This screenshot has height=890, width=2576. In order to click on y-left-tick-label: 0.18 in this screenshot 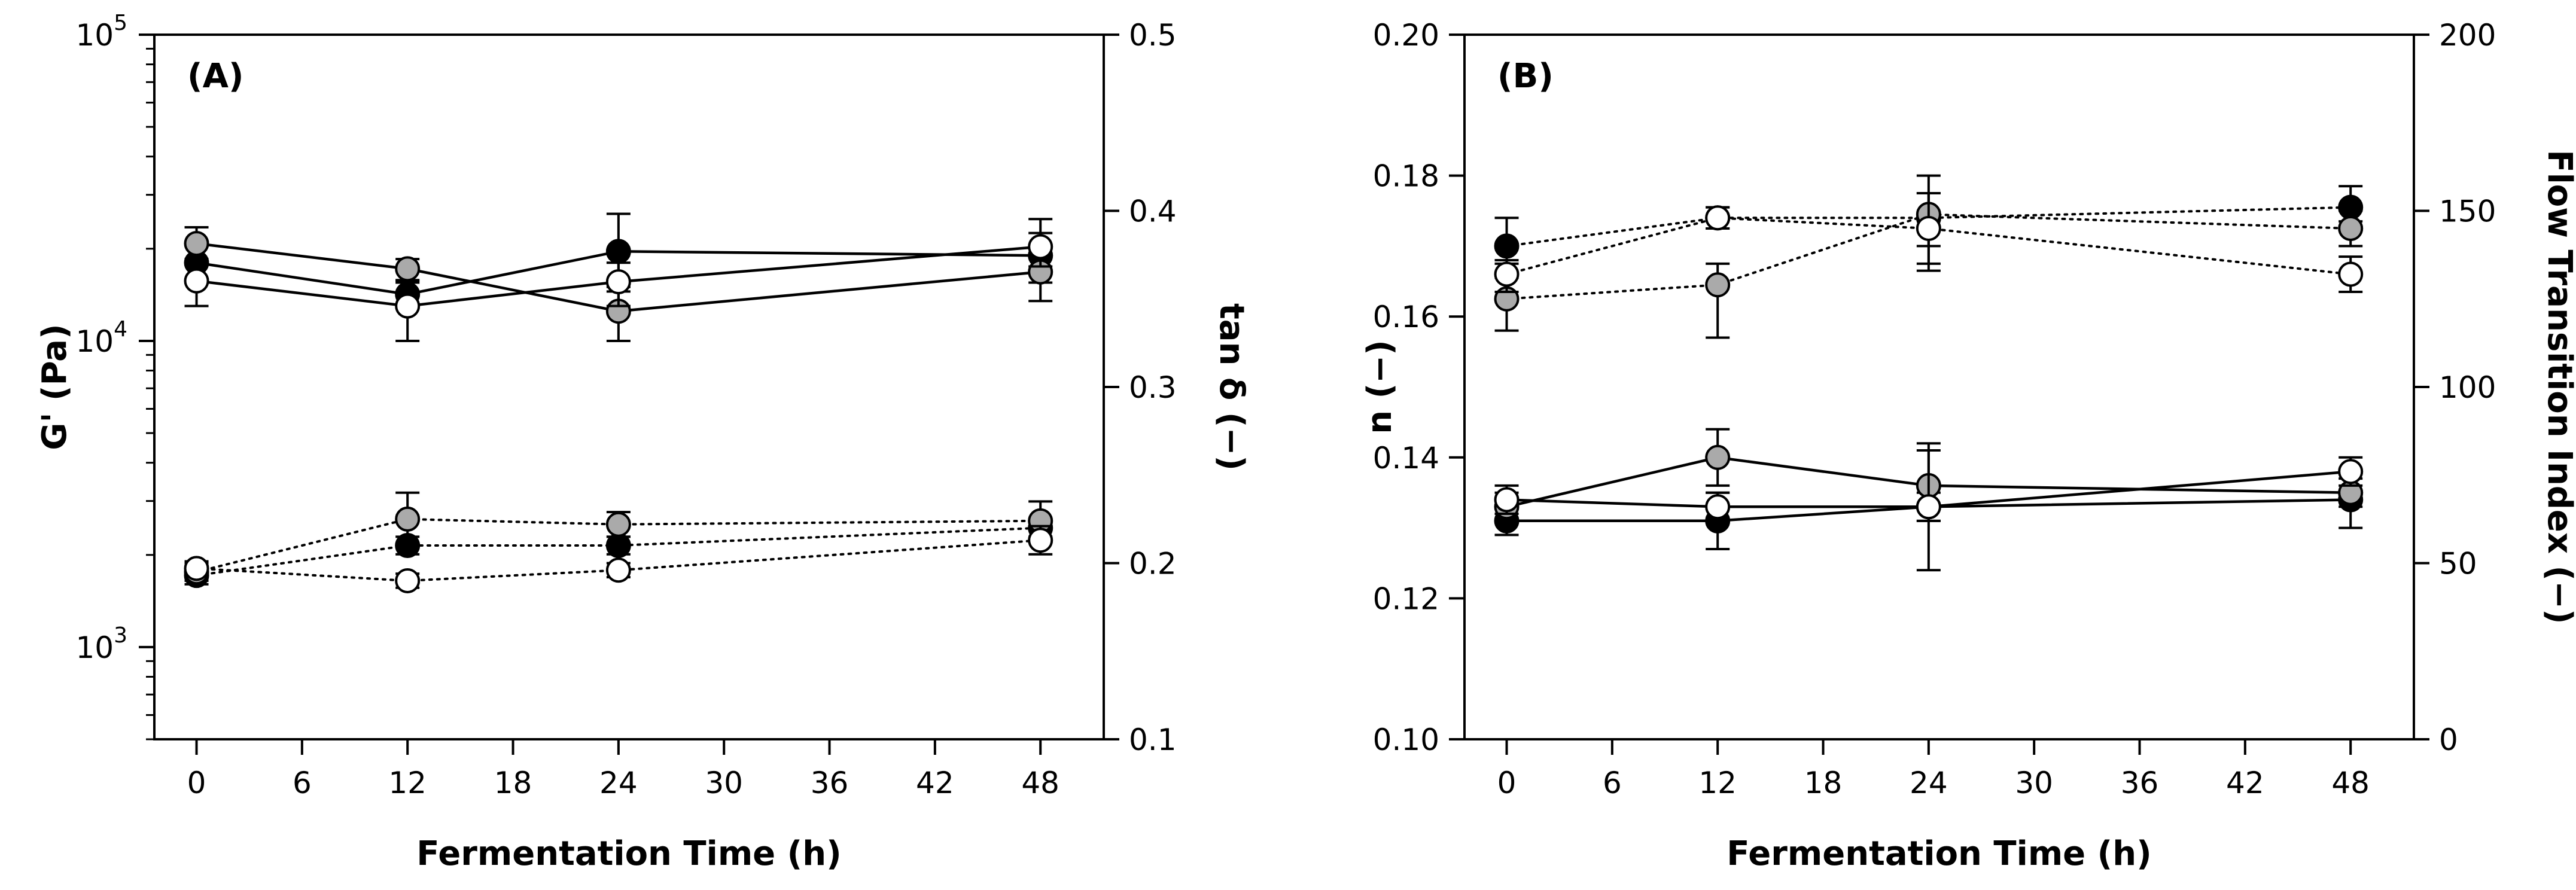, I will do `click(1406, 176)`.